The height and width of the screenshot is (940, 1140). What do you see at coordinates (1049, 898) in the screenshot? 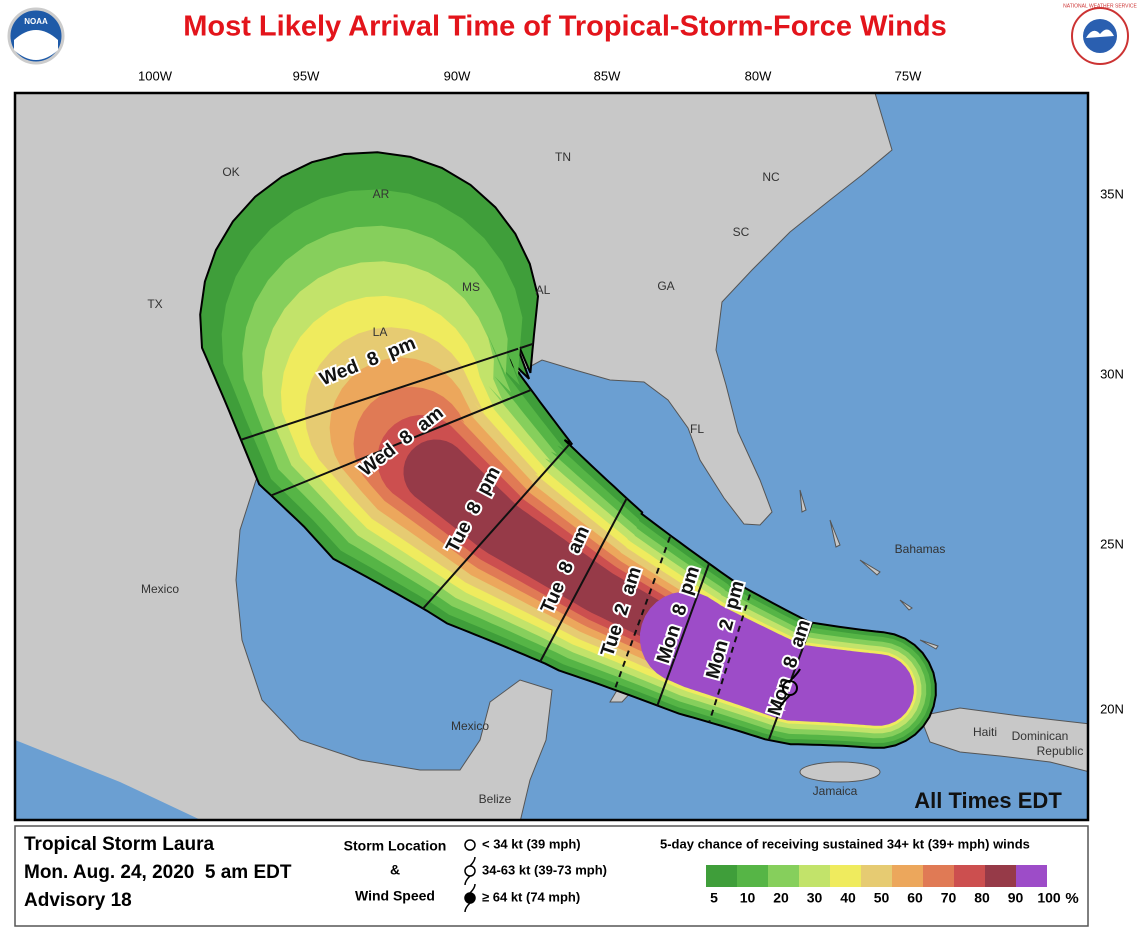
I see `scale-label: 100` at bounding box center [1049, 898].